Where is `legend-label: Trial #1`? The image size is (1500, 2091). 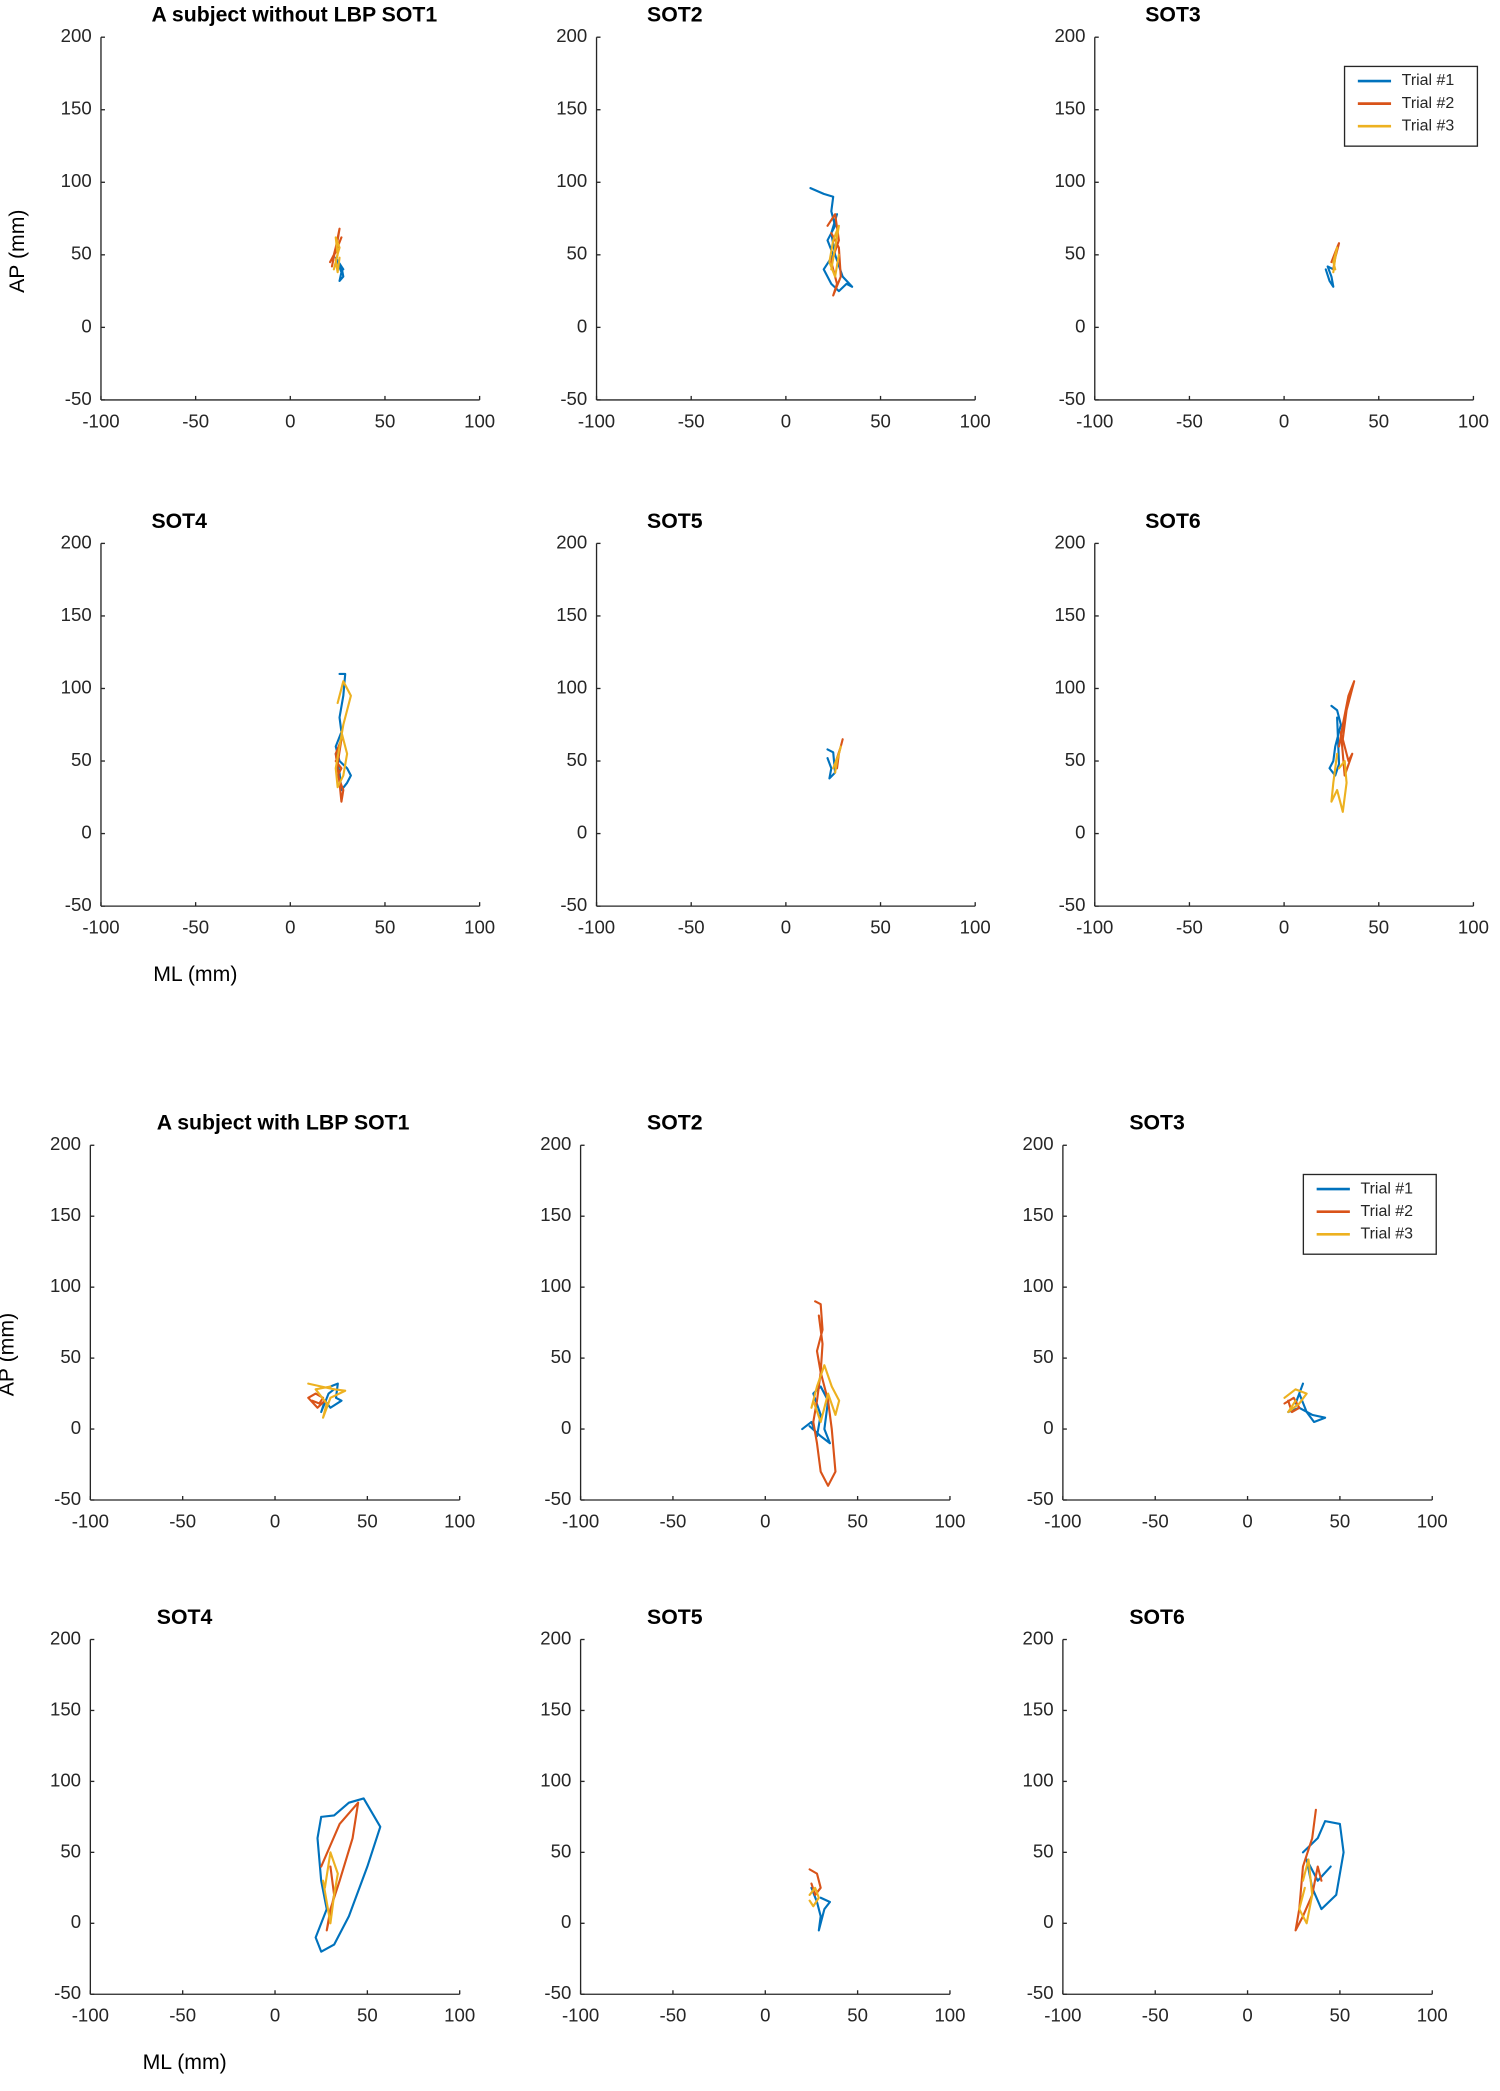 legend-label: Trial #1 is located at coordinates (1386, 1188).